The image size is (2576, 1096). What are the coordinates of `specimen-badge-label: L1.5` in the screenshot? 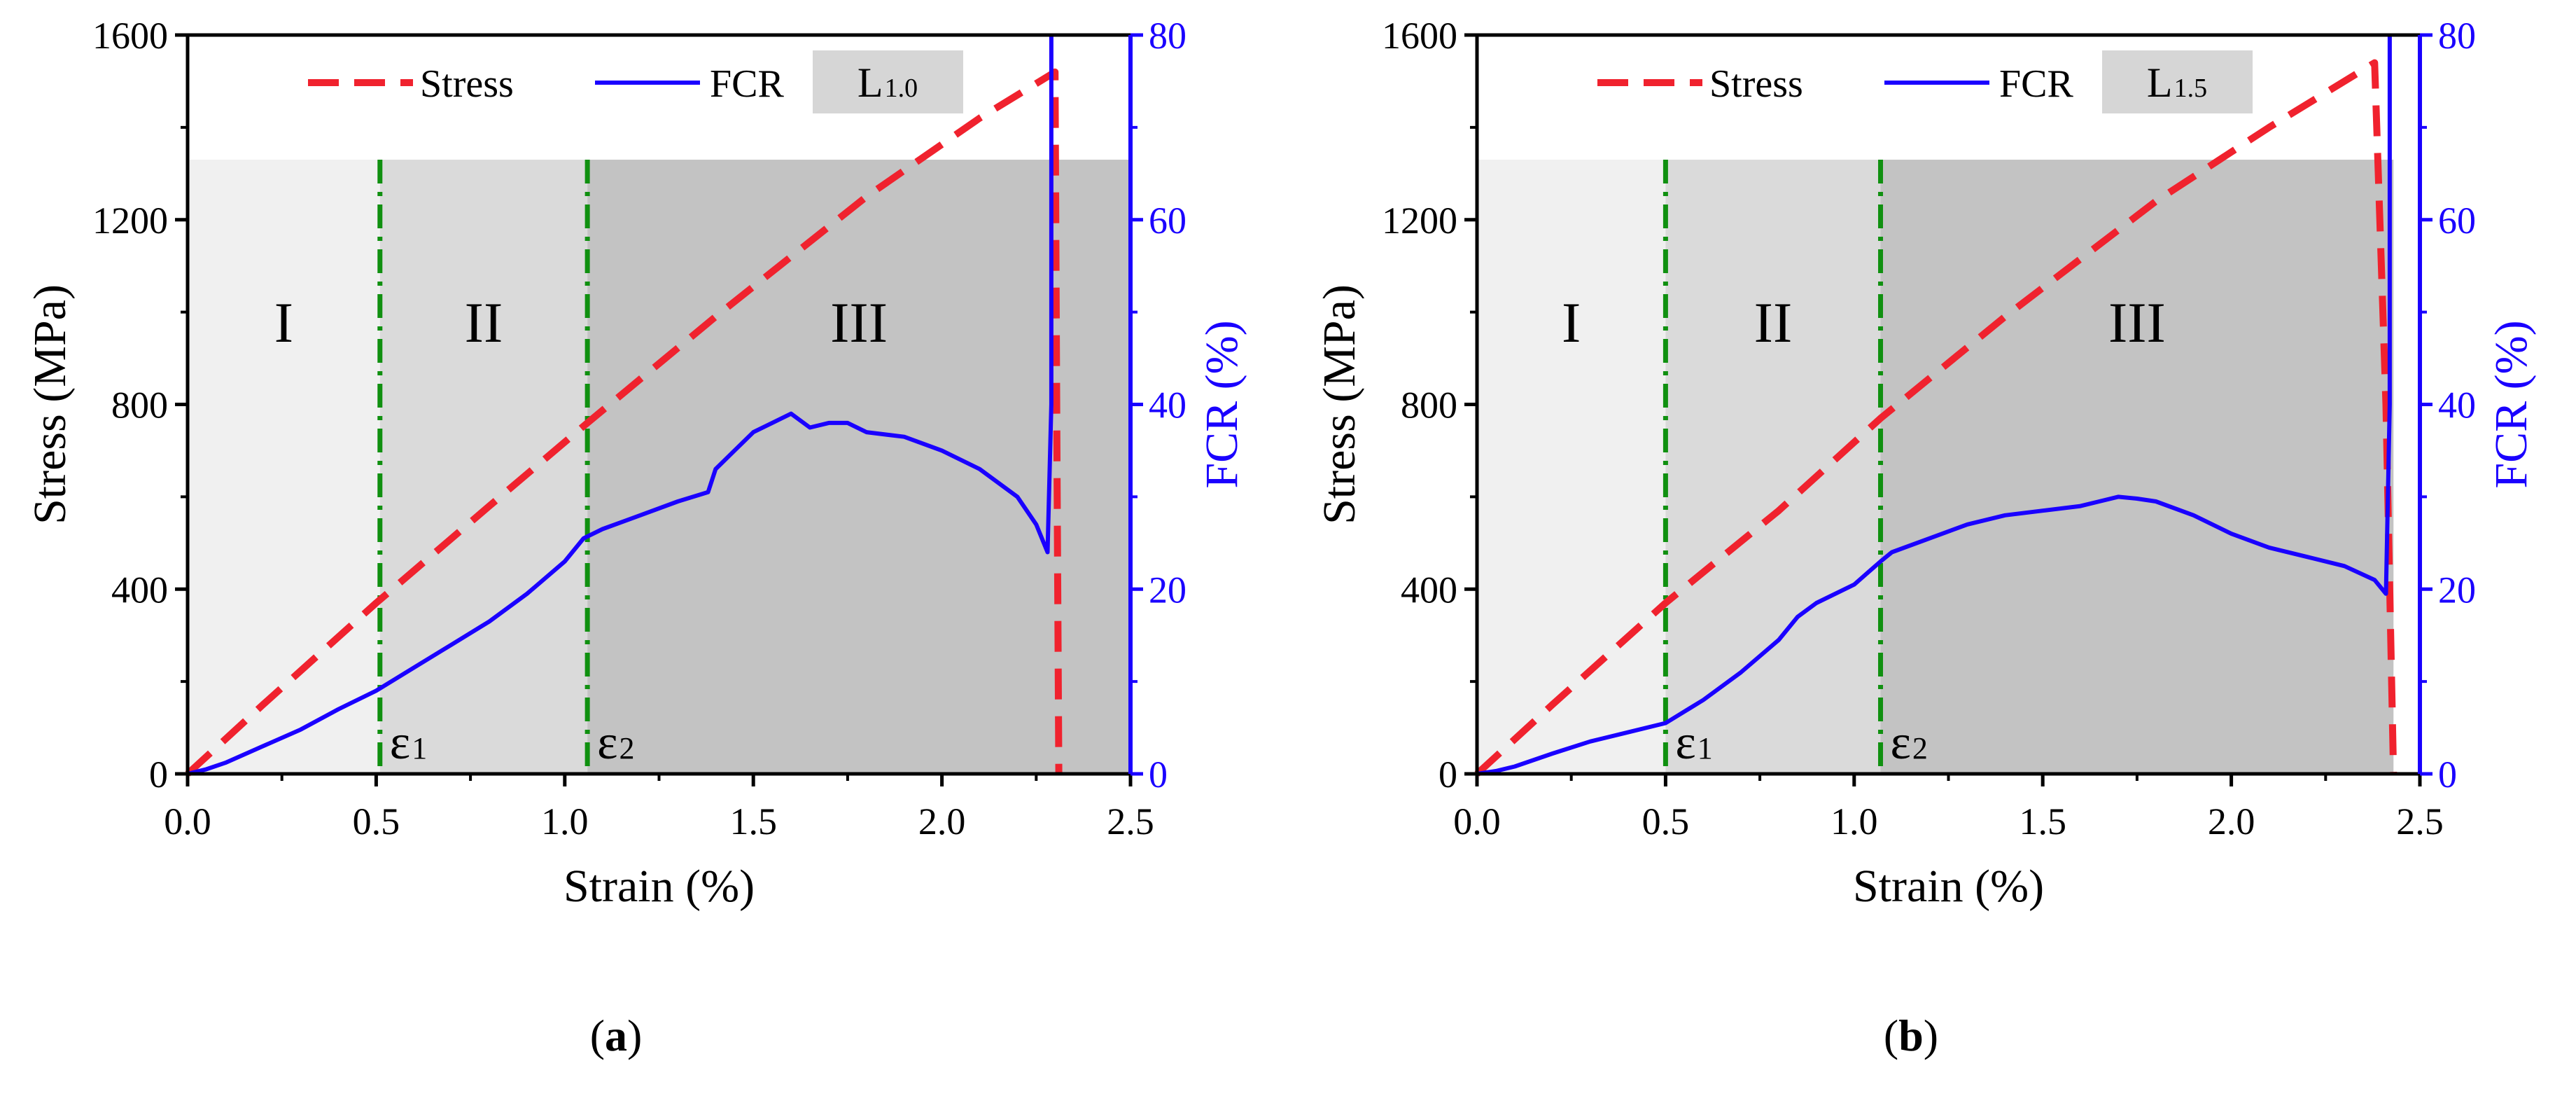 It's located at (2177, 83).